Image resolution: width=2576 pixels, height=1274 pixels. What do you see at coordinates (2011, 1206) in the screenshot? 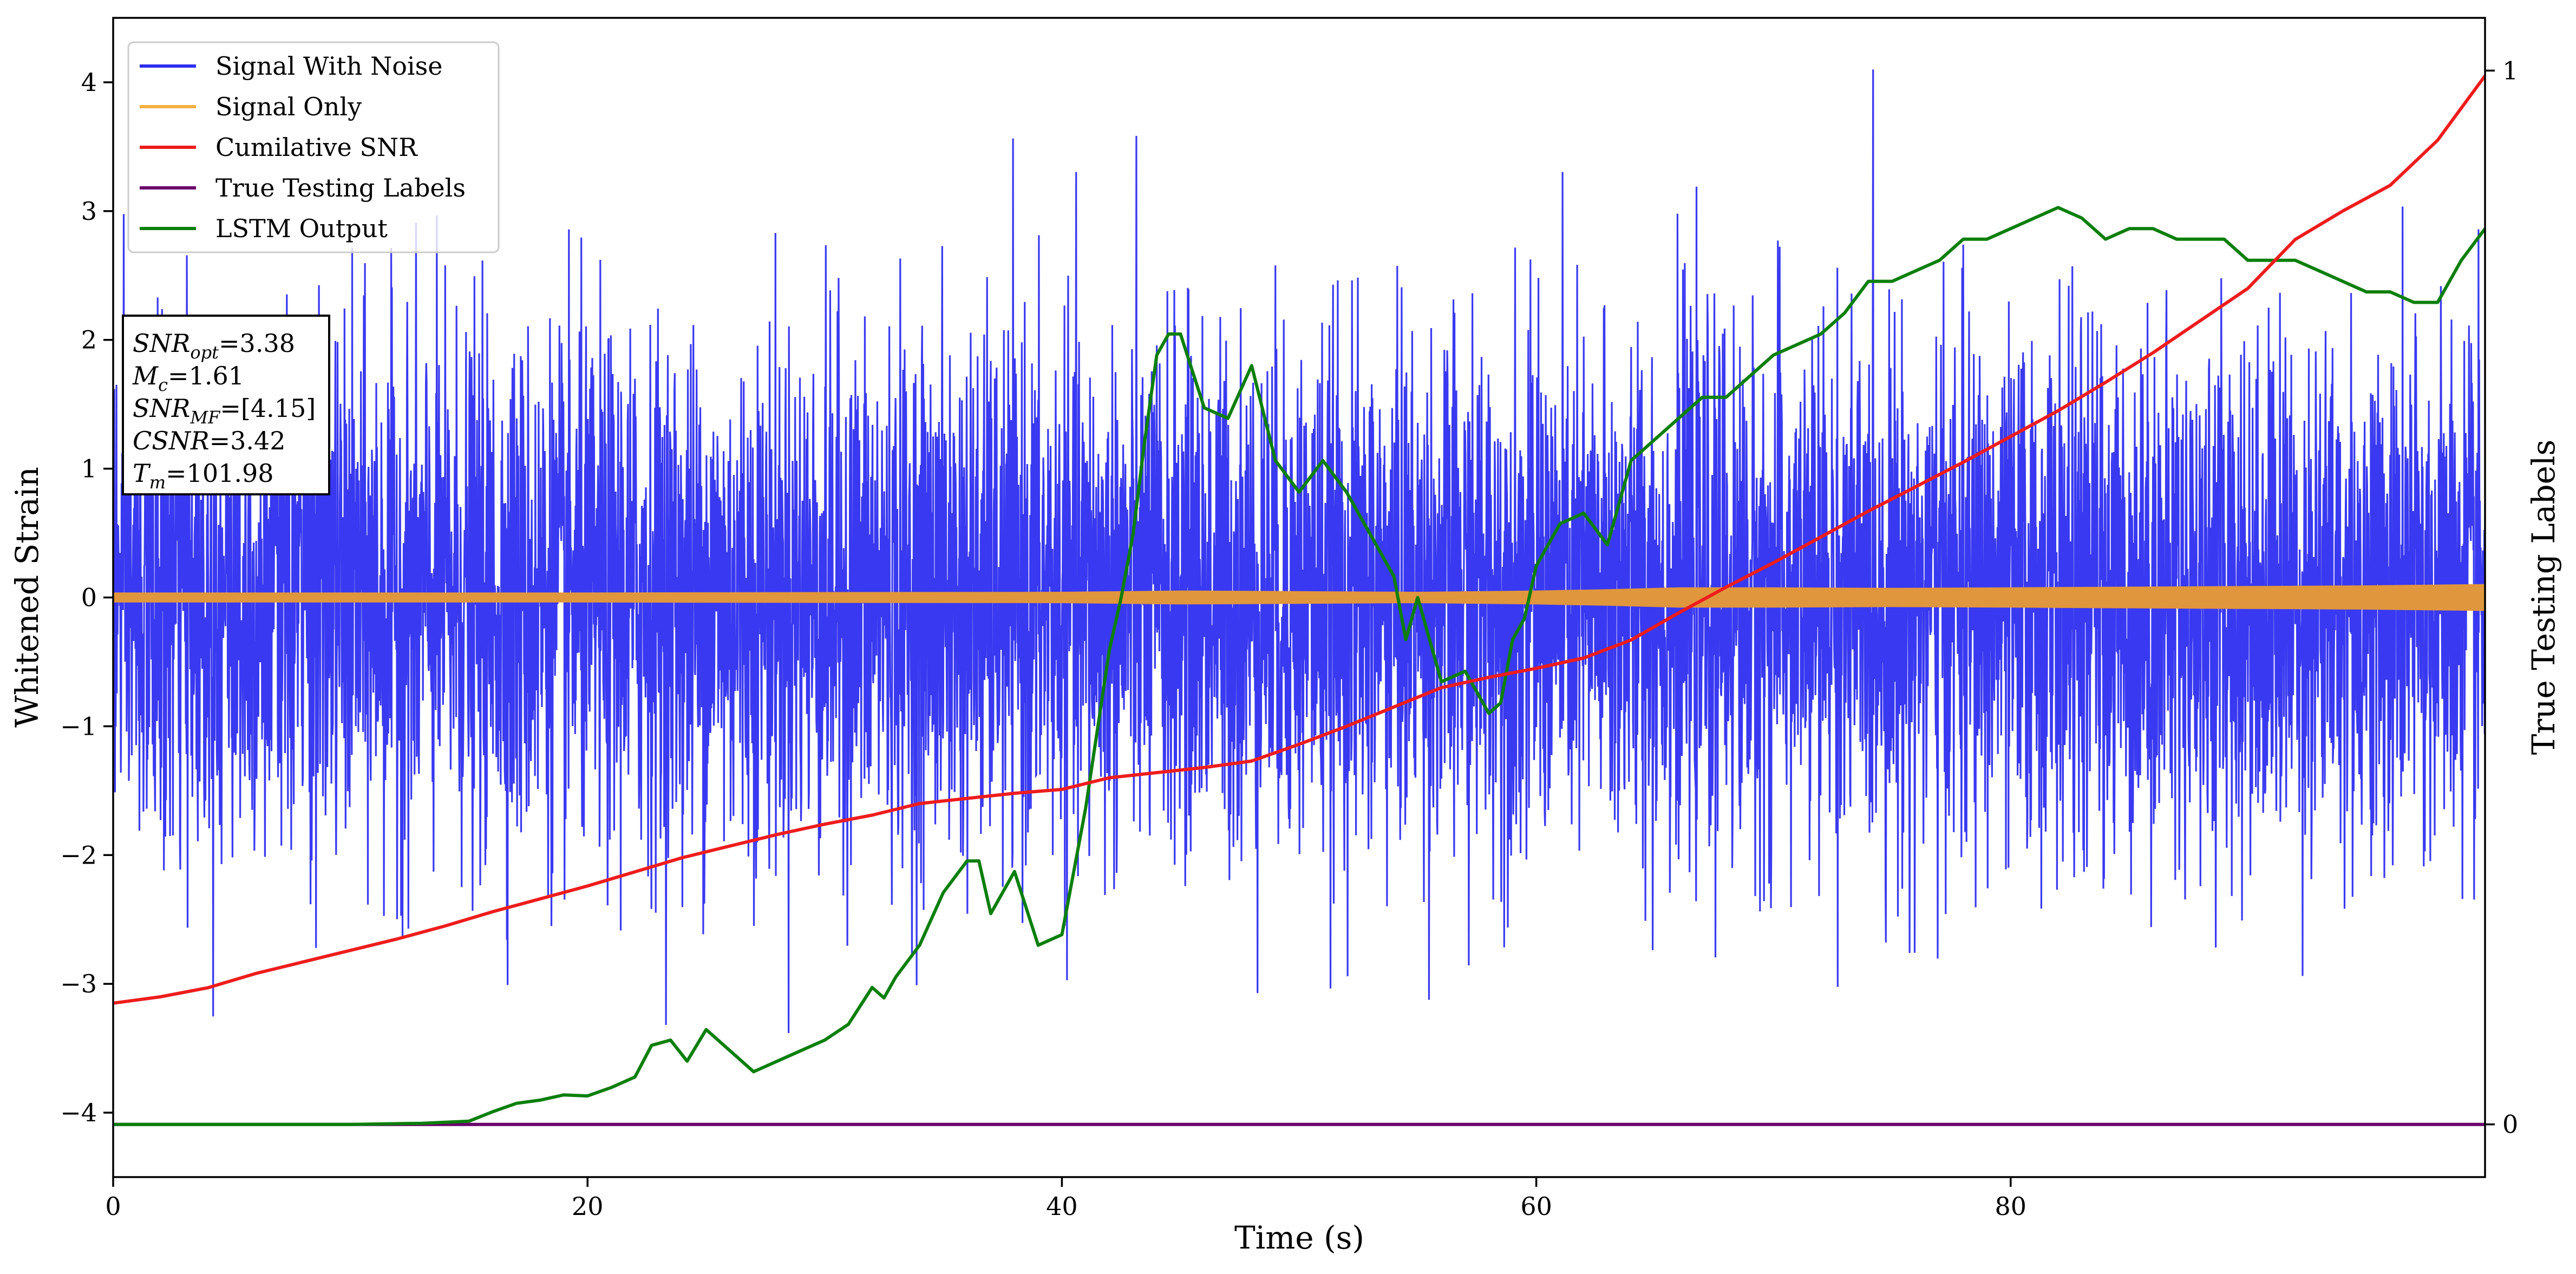
I see `x-tick-label: 80` at bounding box center [2011, 1206].